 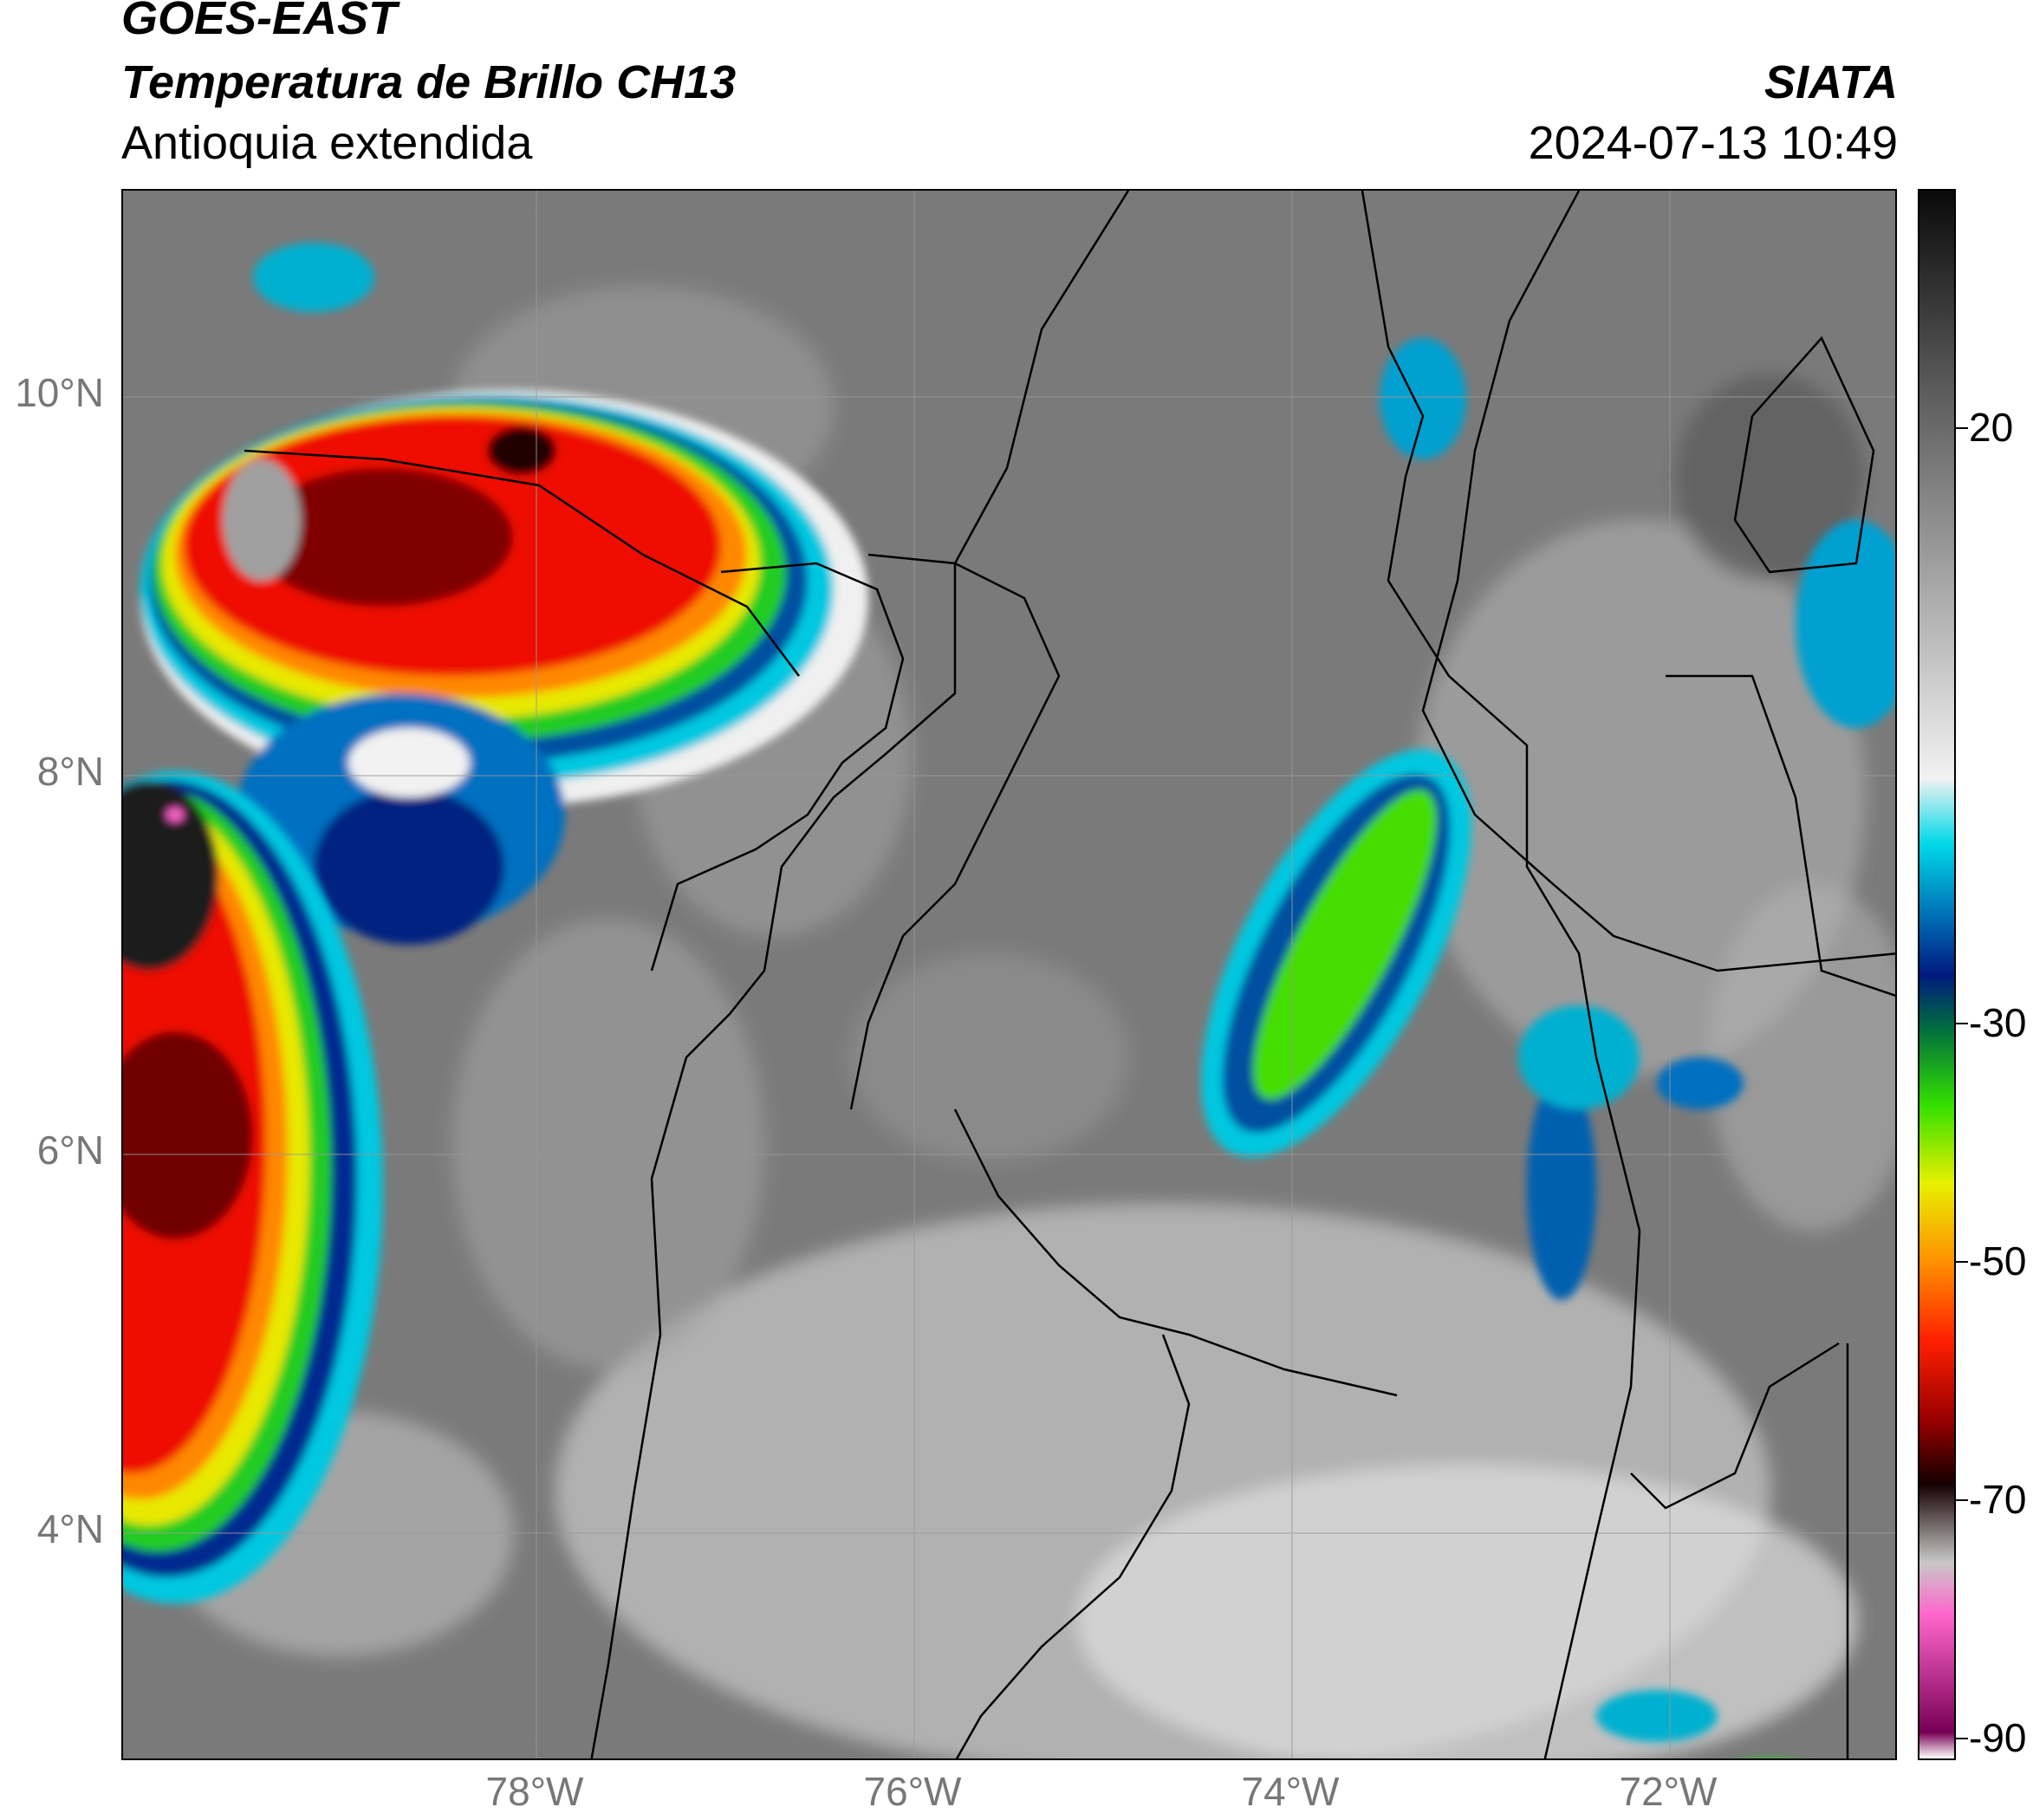 What do you see at coordinates (1668, 1791) in the screenshot?
I see `lon-label-72w: 72°W` at bounding box center [1668, 1791].